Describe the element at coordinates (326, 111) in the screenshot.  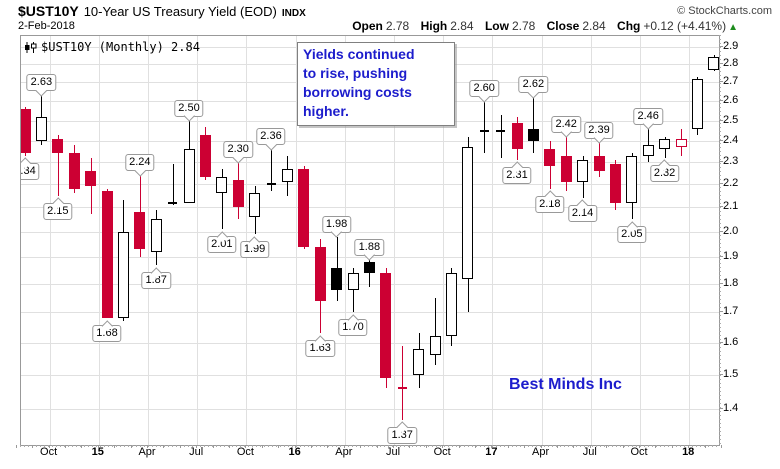
I see `annotation-line: higher.` at that location.